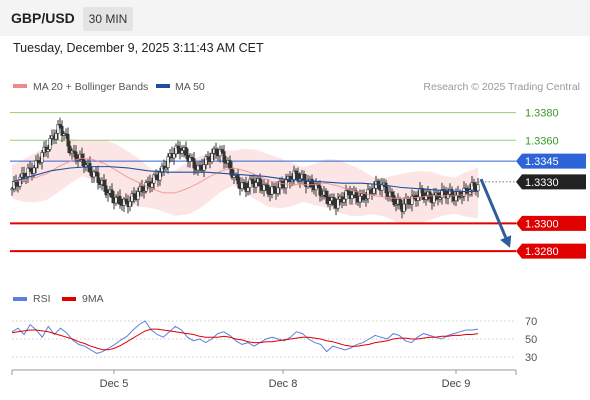  I want to click on level-label-3: 1.3300, so click(542, 224).